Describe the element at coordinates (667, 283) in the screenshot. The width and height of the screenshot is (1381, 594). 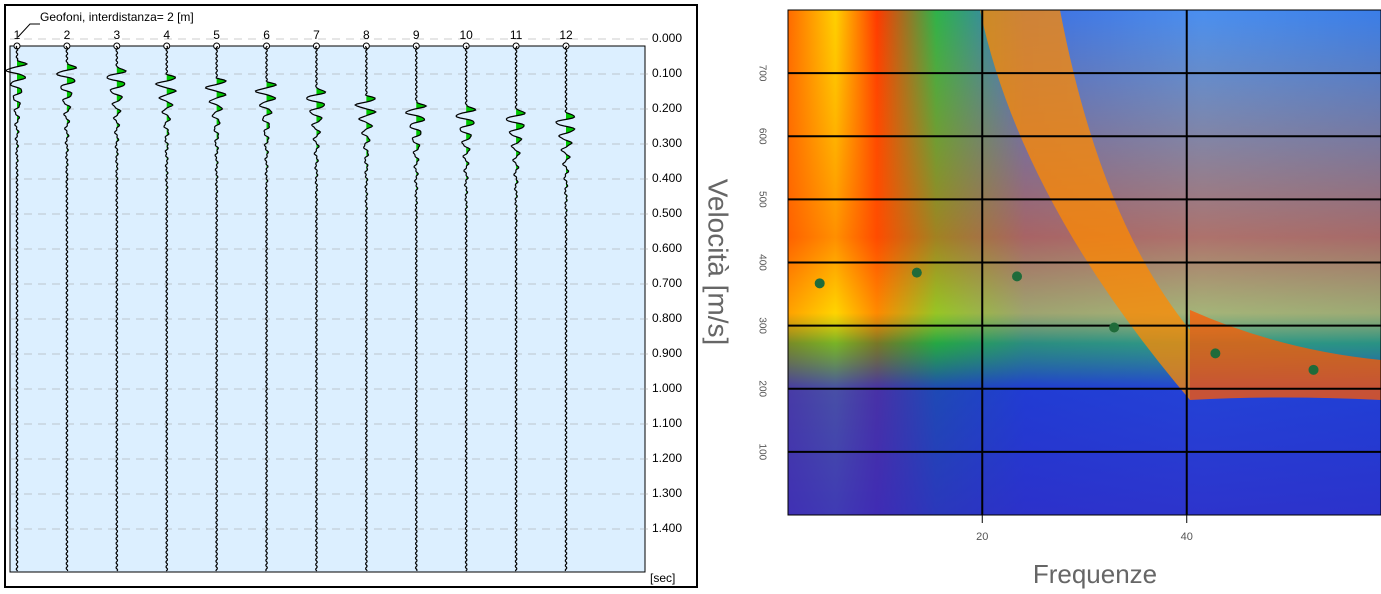
I see `y-tick-label: 0.700` at that location.